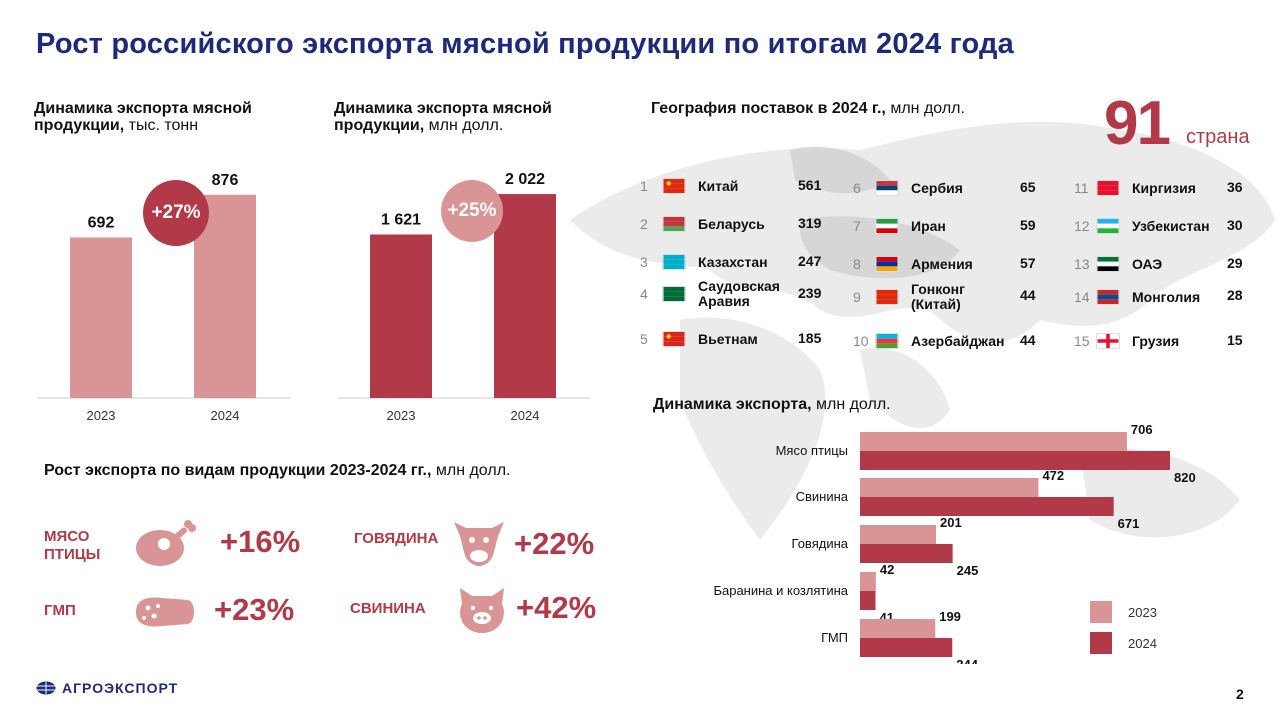  I want to click on product-pct-beef: +22%, so click(554, 543).